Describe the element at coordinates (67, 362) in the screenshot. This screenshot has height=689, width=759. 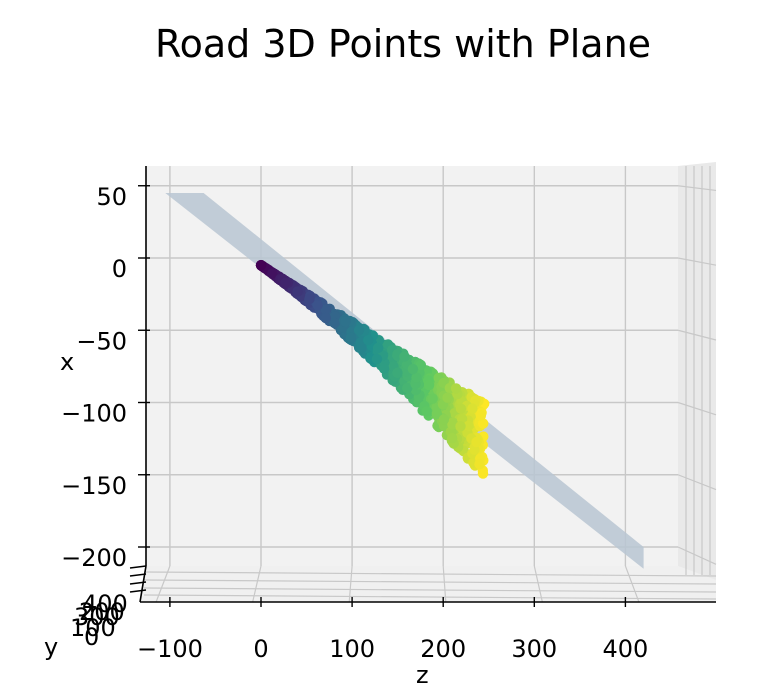
I see `x-axis-label: x` at that location.